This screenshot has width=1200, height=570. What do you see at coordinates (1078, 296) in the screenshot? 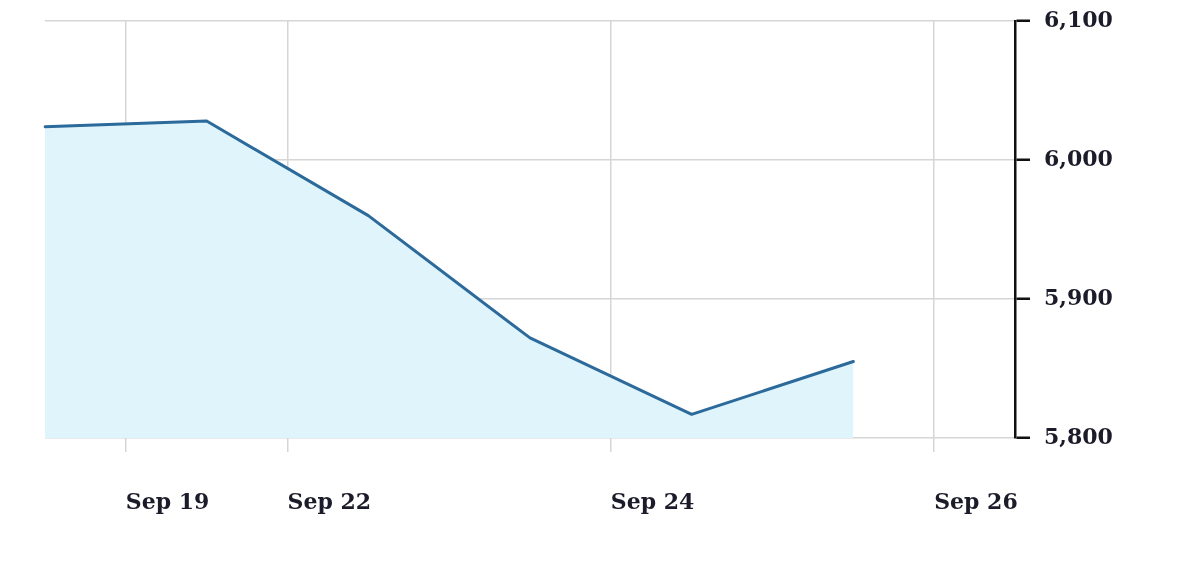
I see `y-tick-label: 5,900` at bounding box center [1078, 296].